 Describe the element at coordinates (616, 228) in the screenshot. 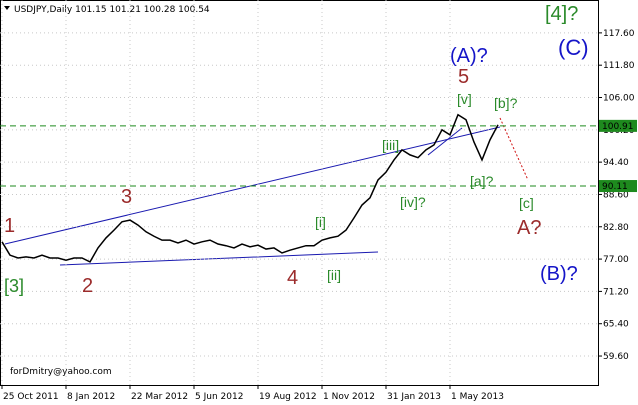

I see `y-tick-label: 82.80` at that location.